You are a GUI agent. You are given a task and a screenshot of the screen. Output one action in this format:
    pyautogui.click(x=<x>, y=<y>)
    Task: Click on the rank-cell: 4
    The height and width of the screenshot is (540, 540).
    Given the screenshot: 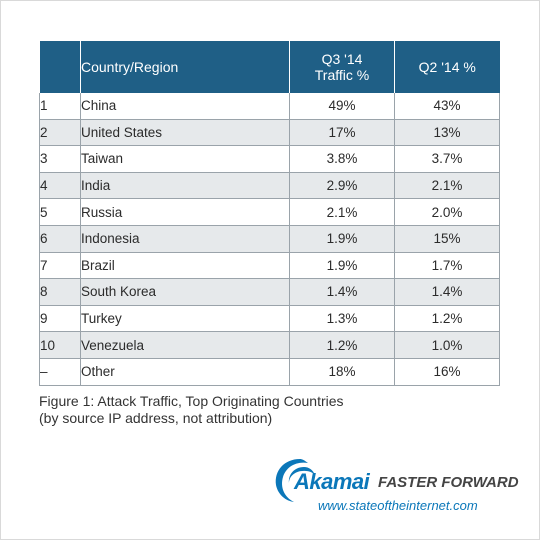 What is the action you would take?
    pyautogui.click(x=60, y=186)
    